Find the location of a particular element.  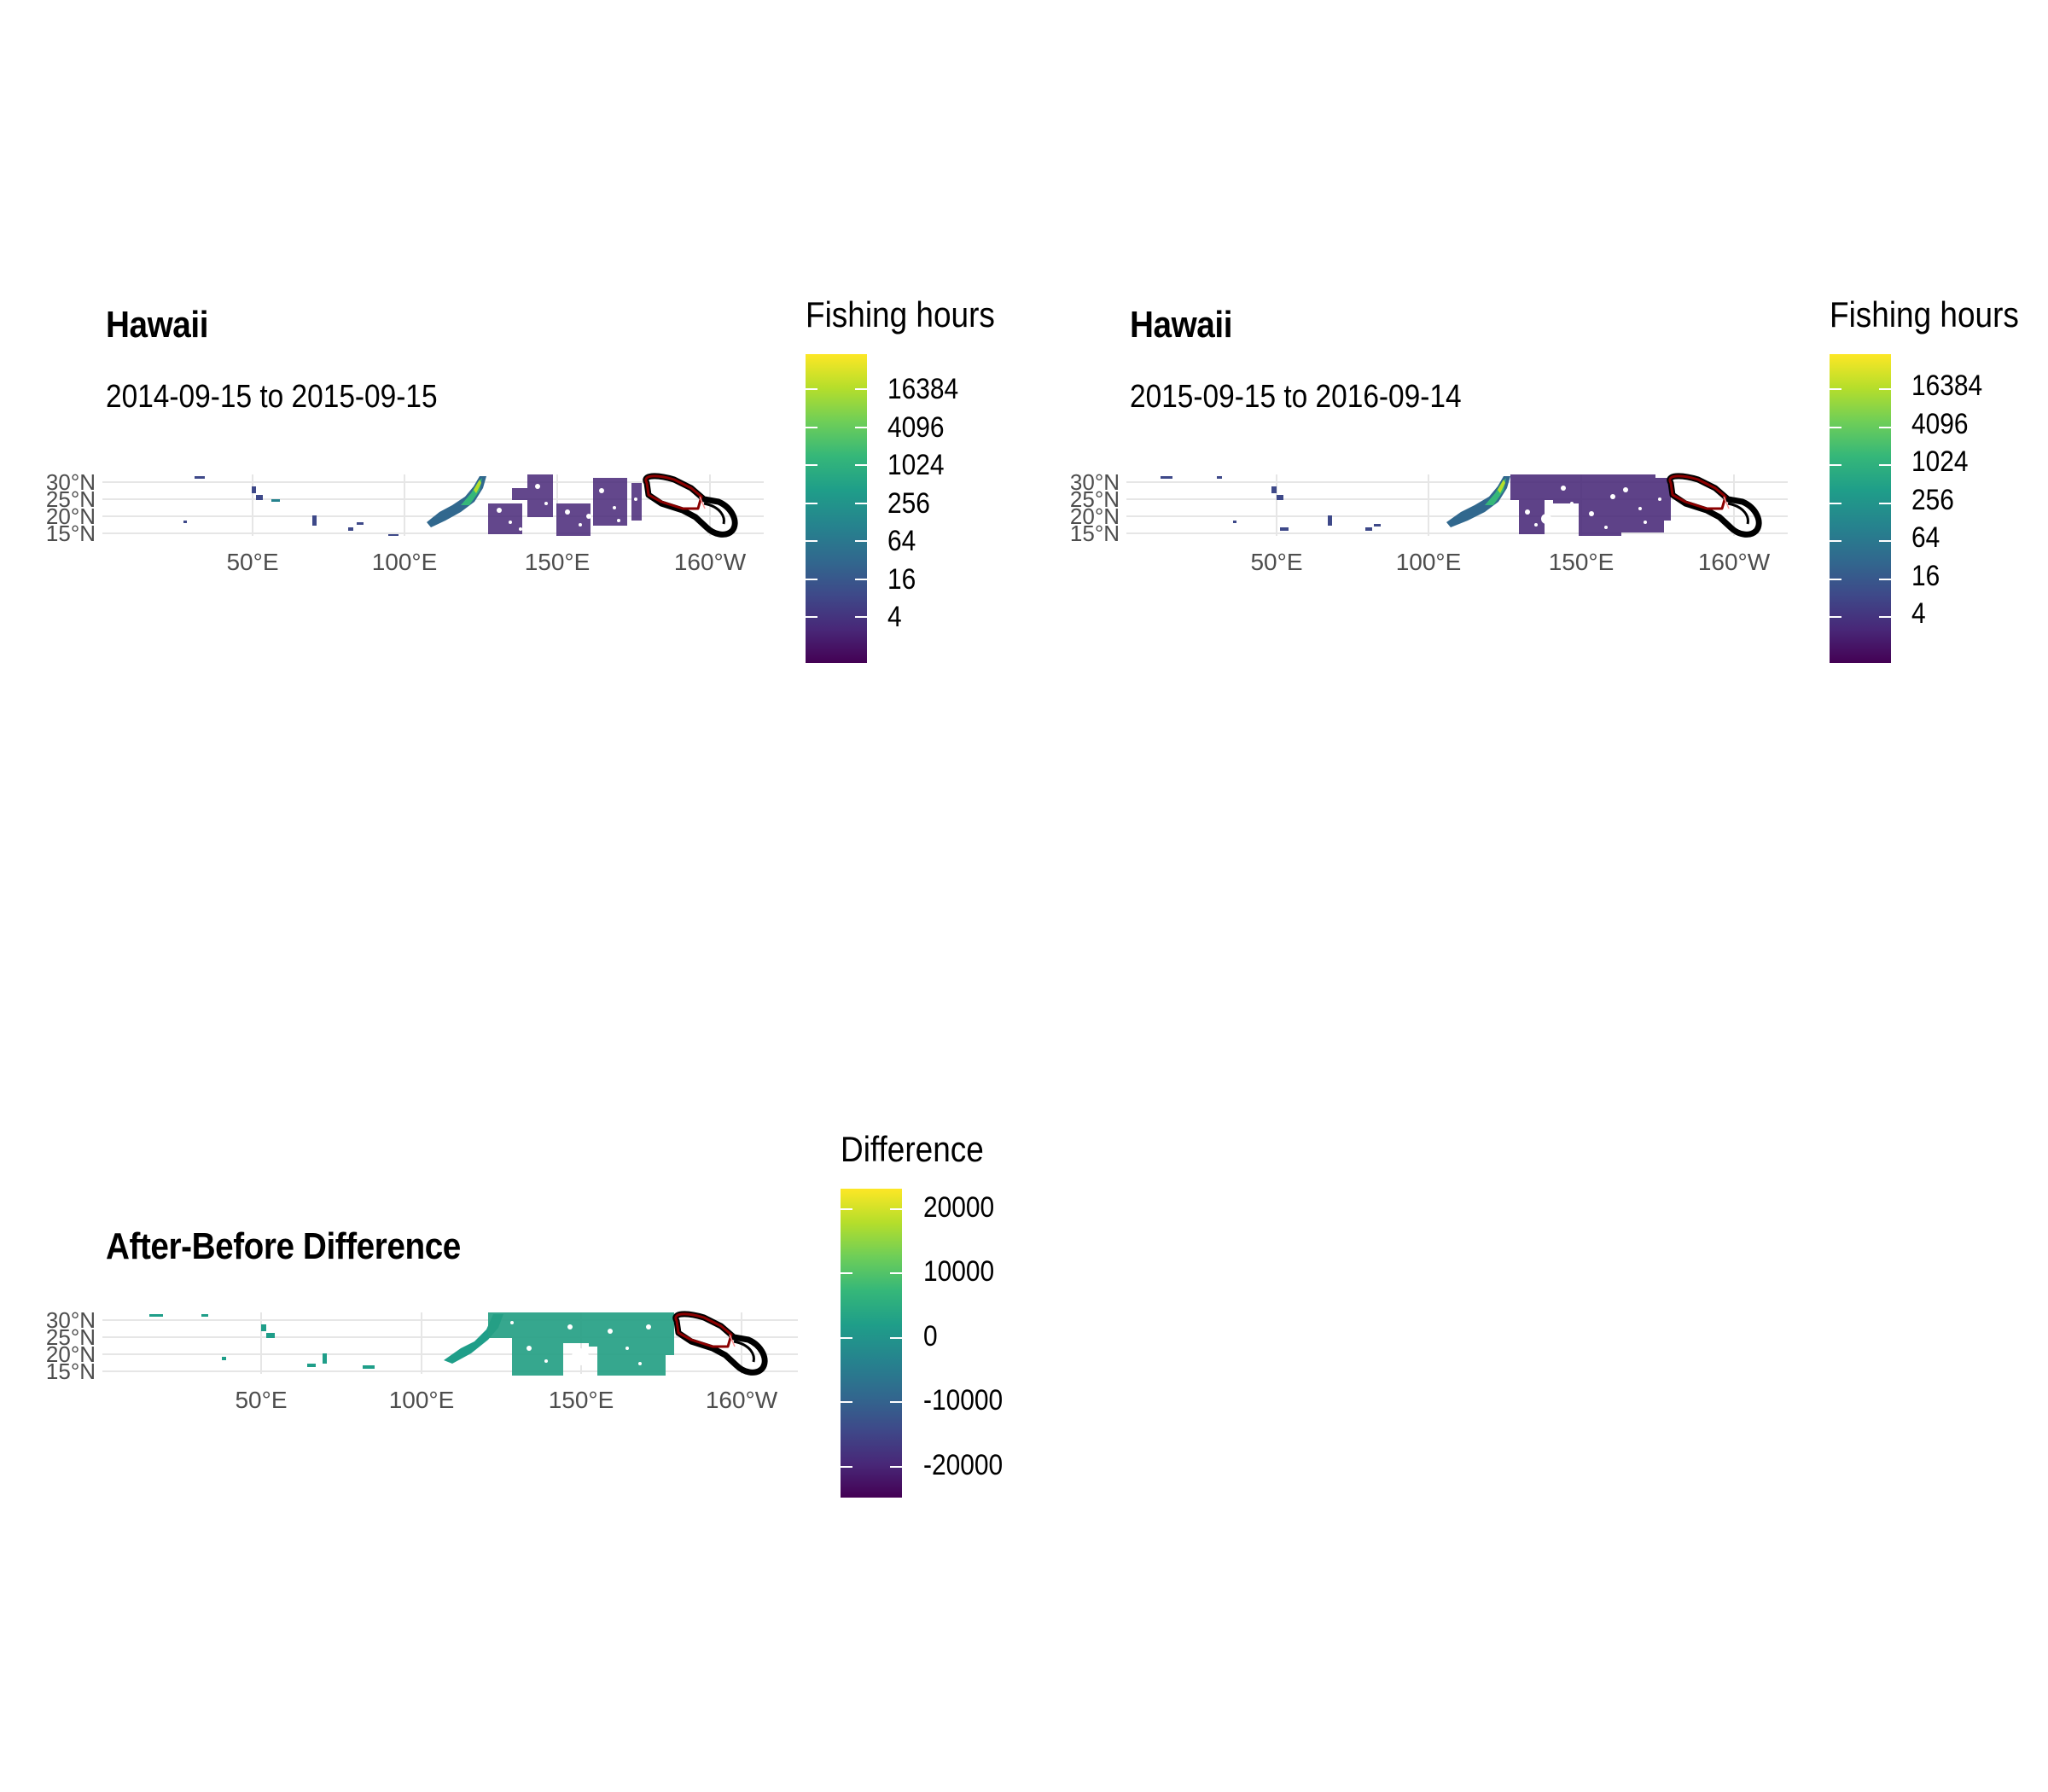

legend-label: 0 is located at coordinates (931, 1336).